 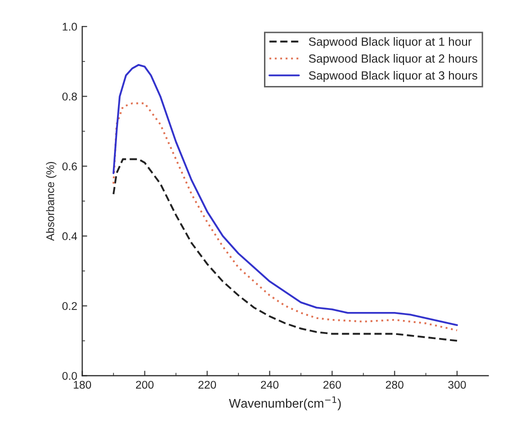 I want to click on legend-label: Sapwood Black liquor at 2 hours, so click(x=393, y=60).